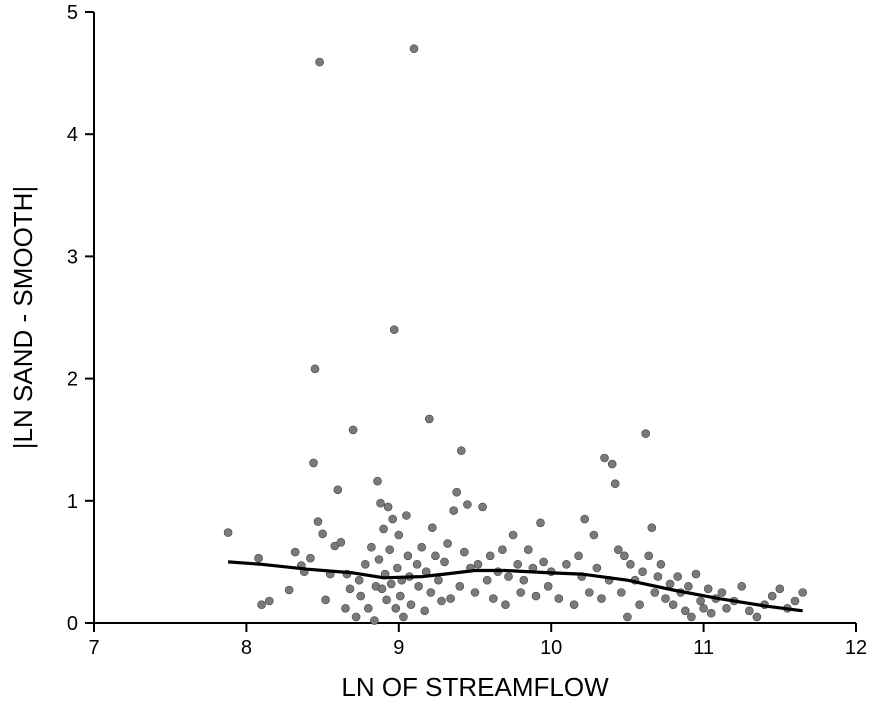 The image size is (874, 701). I want to click on y-tick-label: 5, so click(72, 13).